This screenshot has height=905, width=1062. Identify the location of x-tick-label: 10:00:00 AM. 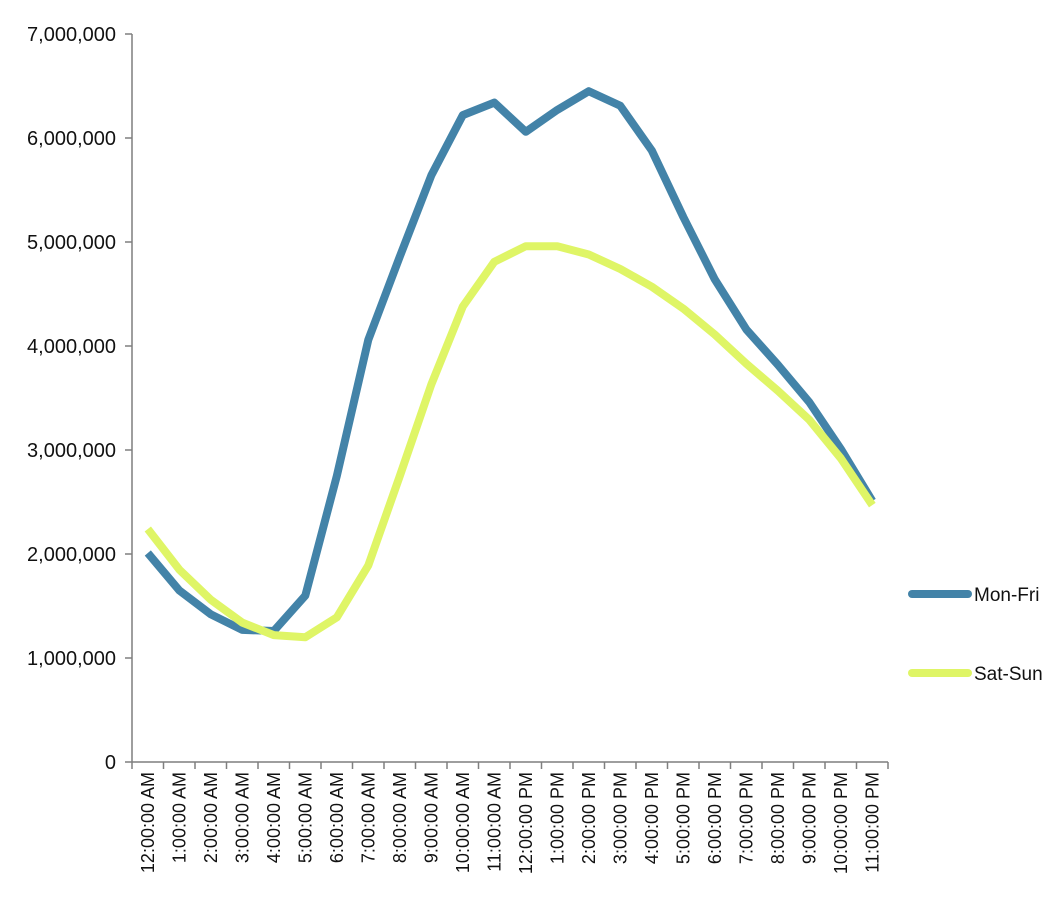
(463, 822).